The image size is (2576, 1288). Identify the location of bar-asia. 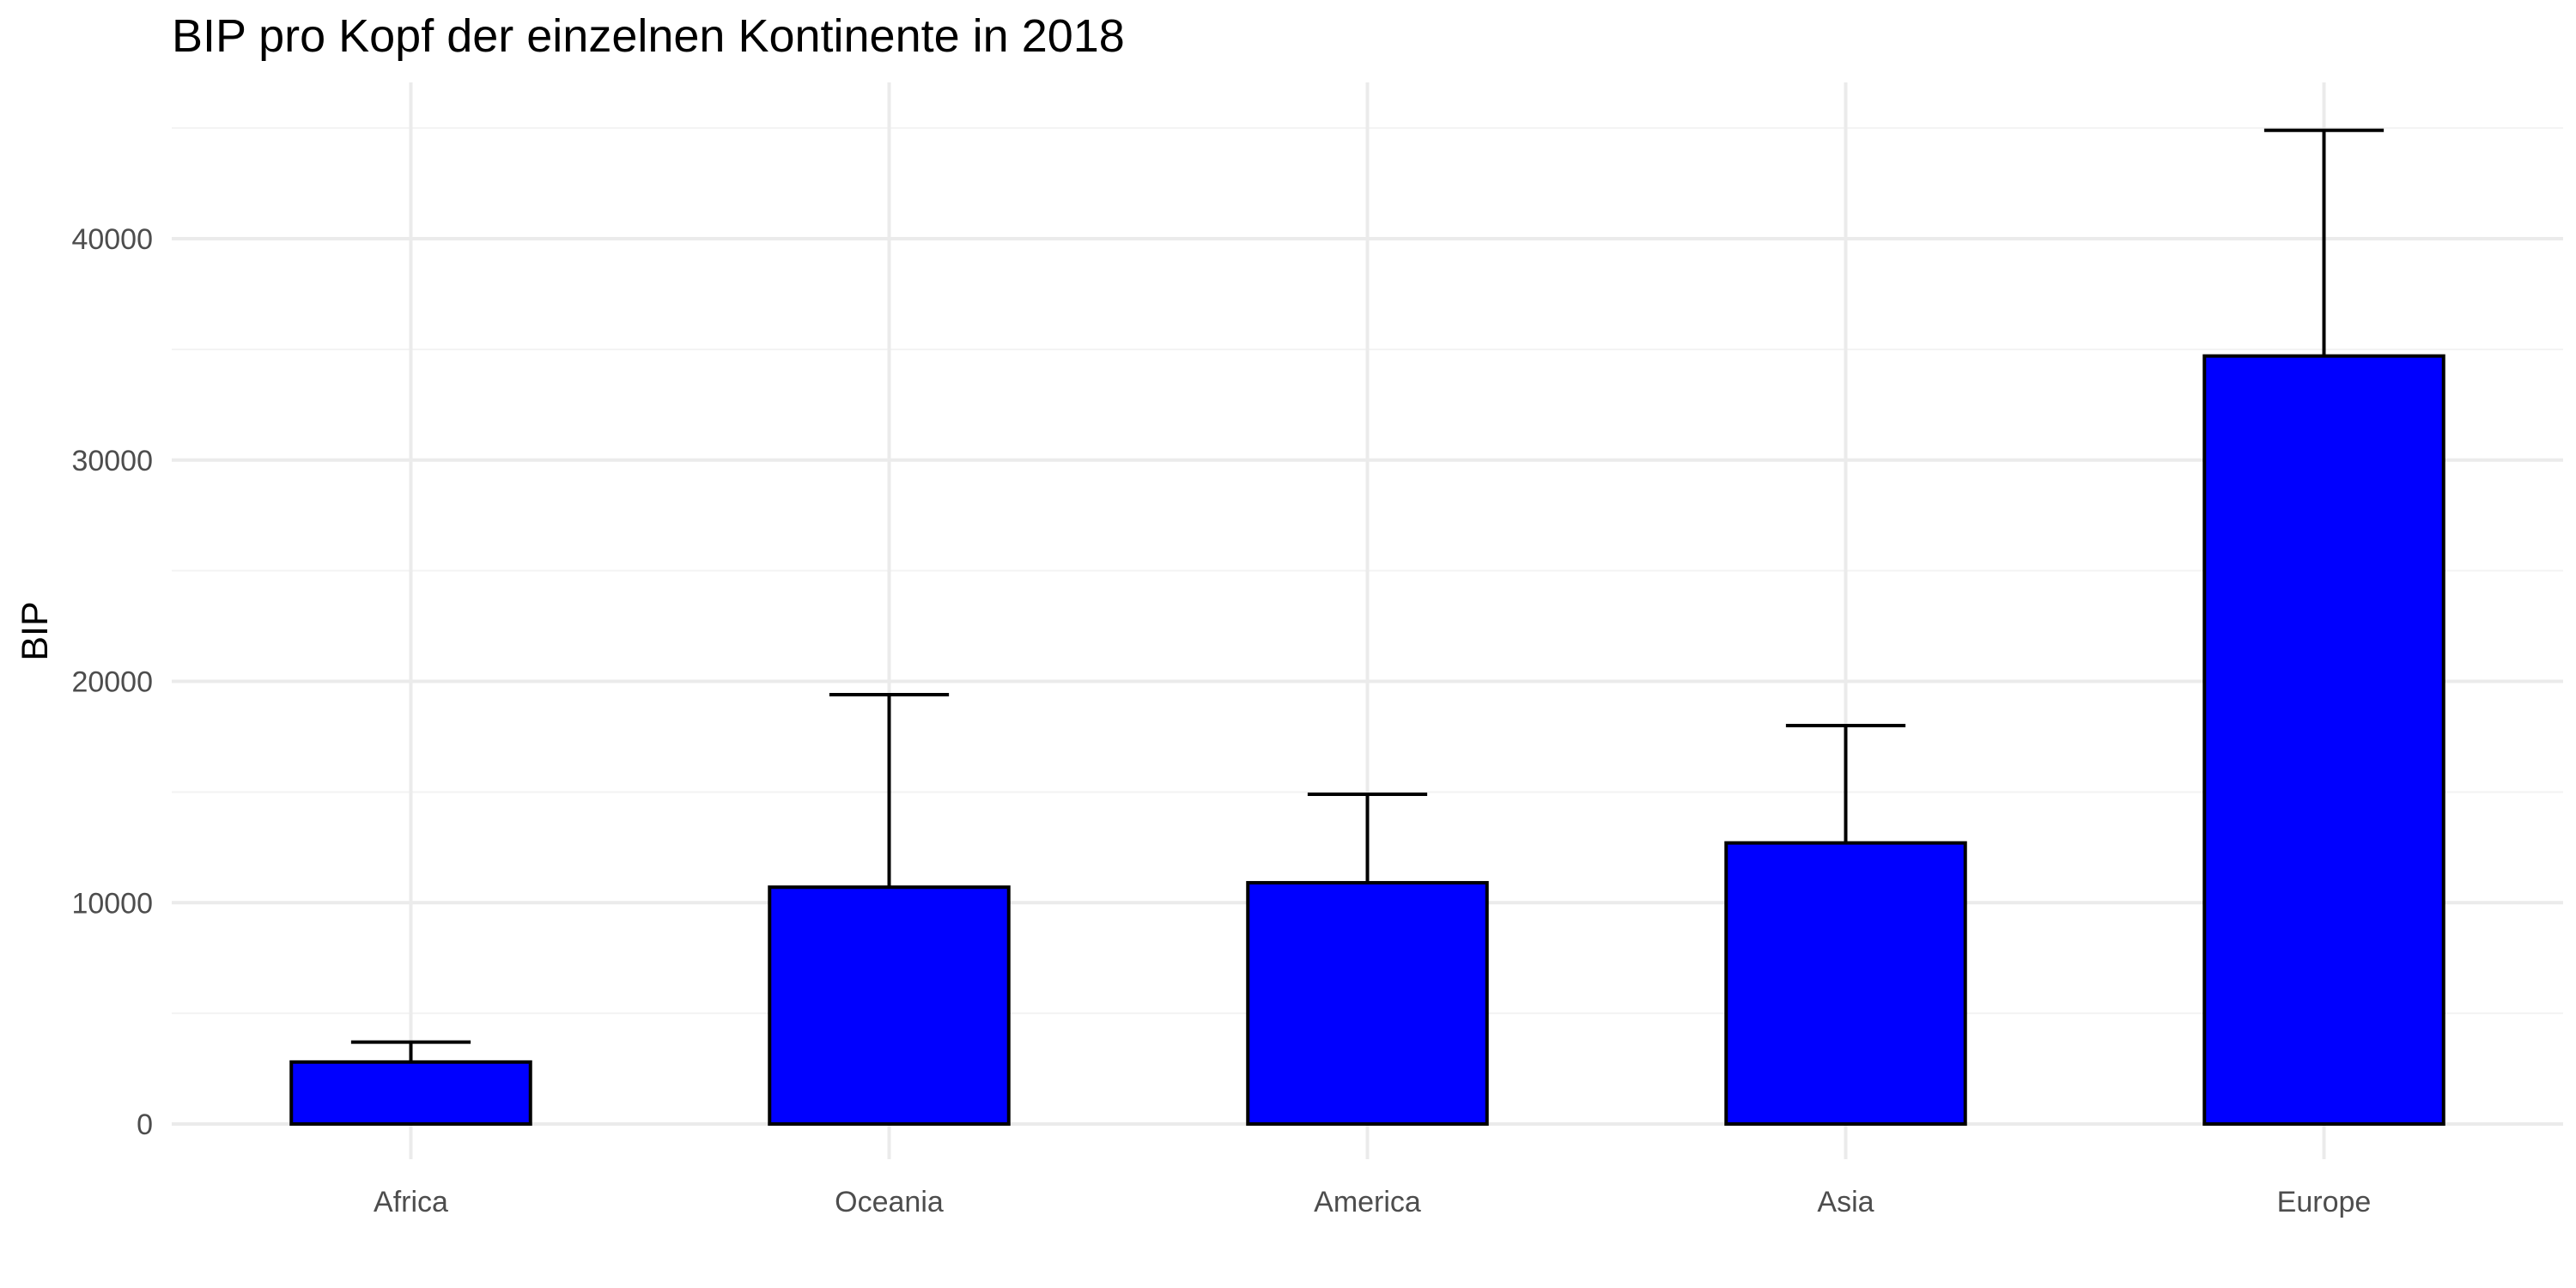
(1845, 984).